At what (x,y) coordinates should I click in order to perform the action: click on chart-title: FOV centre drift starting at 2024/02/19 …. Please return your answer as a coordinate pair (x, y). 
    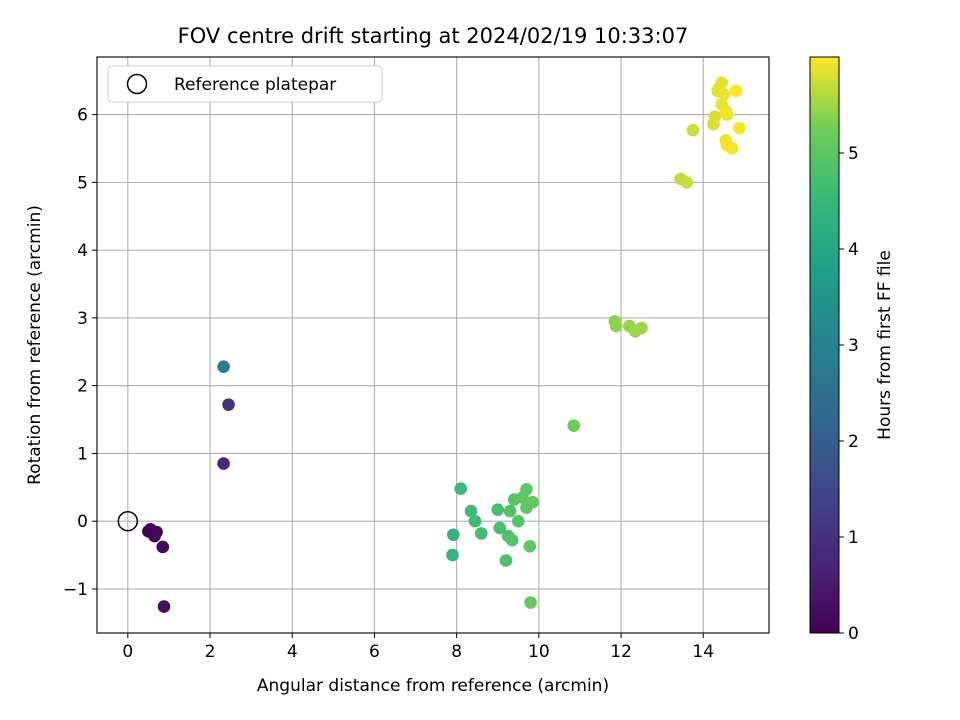
    Looking at the image, I should click on (433, 36).